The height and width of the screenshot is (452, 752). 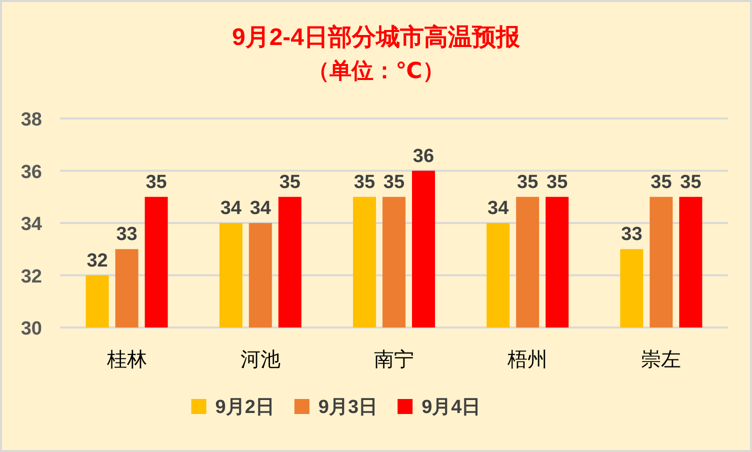 I want to click on x-tick-label: 崇左, so click(x=661, y=360).